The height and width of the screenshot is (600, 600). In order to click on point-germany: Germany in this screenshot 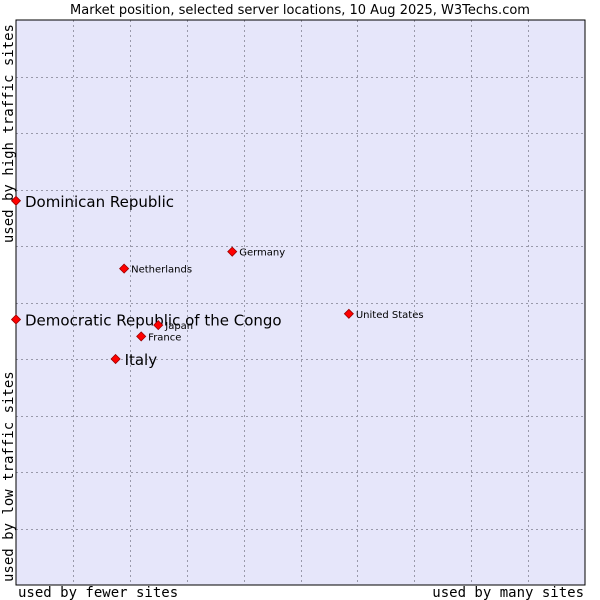, I will do `click(256, 252)`.